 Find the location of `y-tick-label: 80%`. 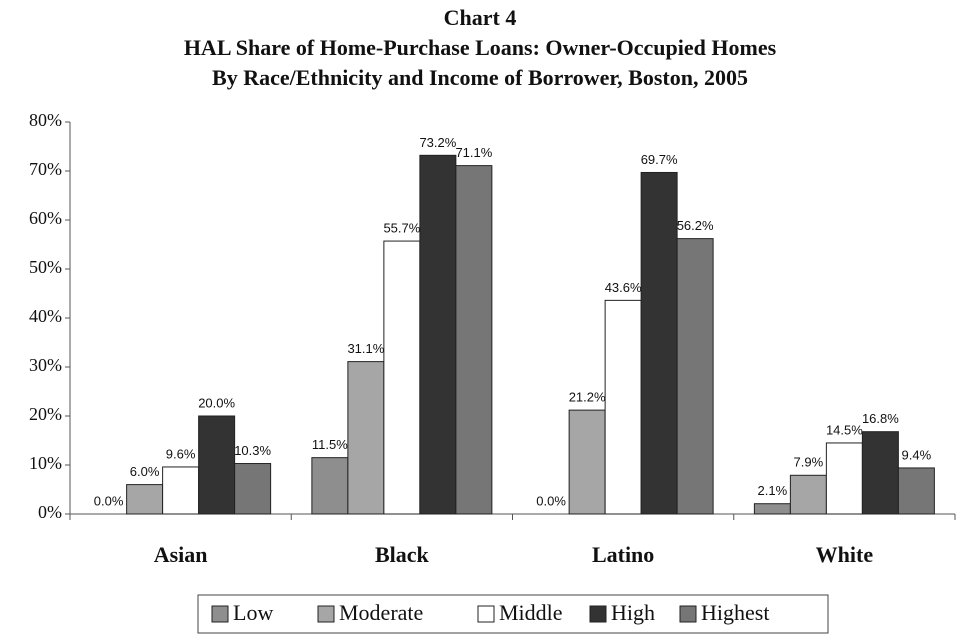

y-tick-label: 80% is located at coordinates (45, 120).